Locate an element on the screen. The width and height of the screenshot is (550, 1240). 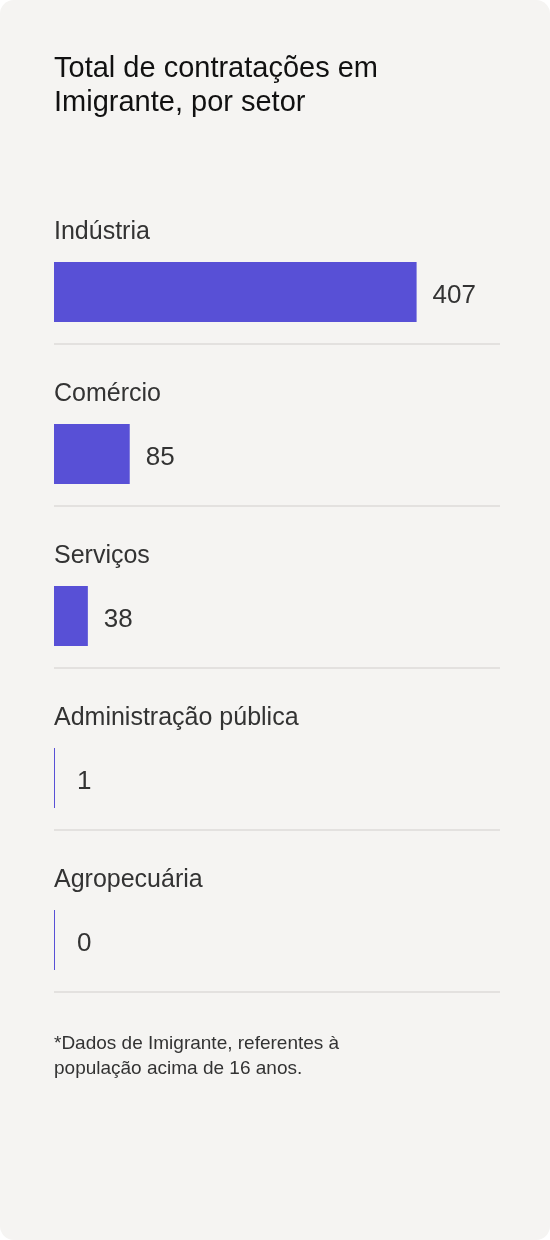
data-label: 1 is located at coordinates (84, 780).